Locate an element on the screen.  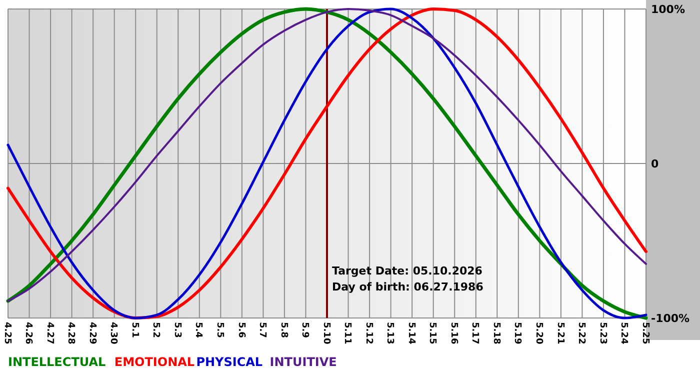
y-tick-label: 0 is located at coordinates (655, 163).